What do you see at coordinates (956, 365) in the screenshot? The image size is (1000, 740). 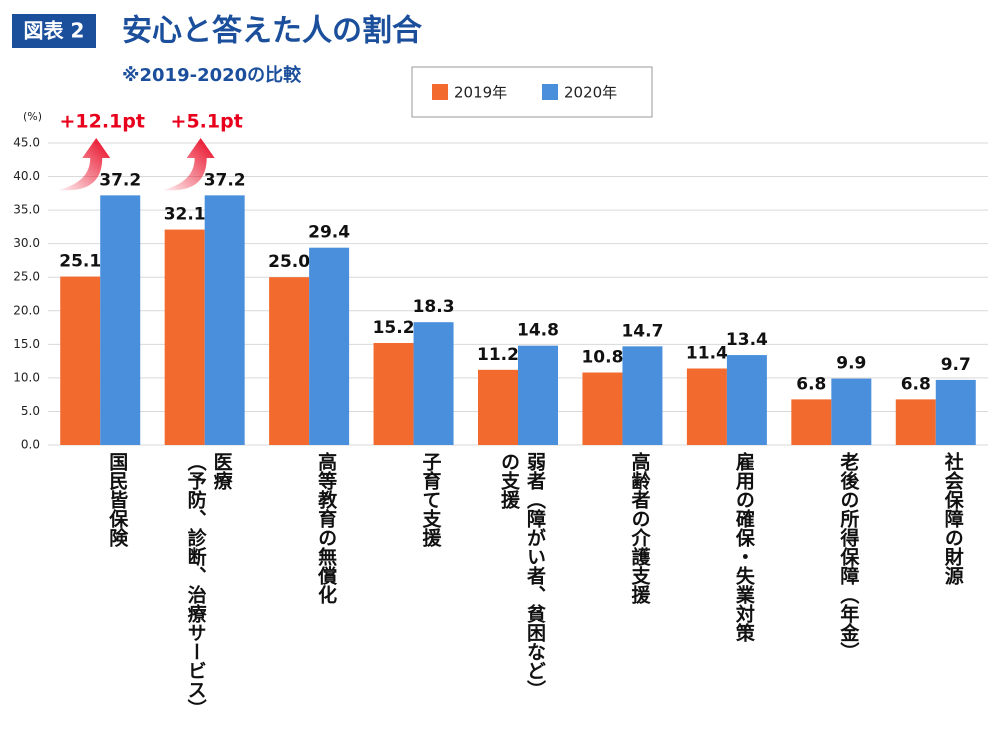 I see `value-label: 9.7` at bounding box center [956, 365].